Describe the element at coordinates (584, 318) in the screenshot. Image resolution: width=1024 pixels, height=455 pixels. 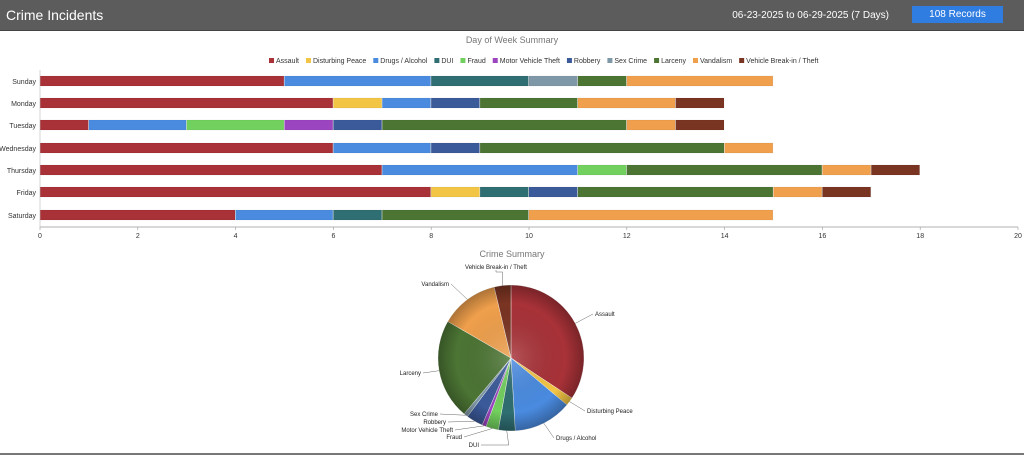
I see `pie-leader-assault` at that location.